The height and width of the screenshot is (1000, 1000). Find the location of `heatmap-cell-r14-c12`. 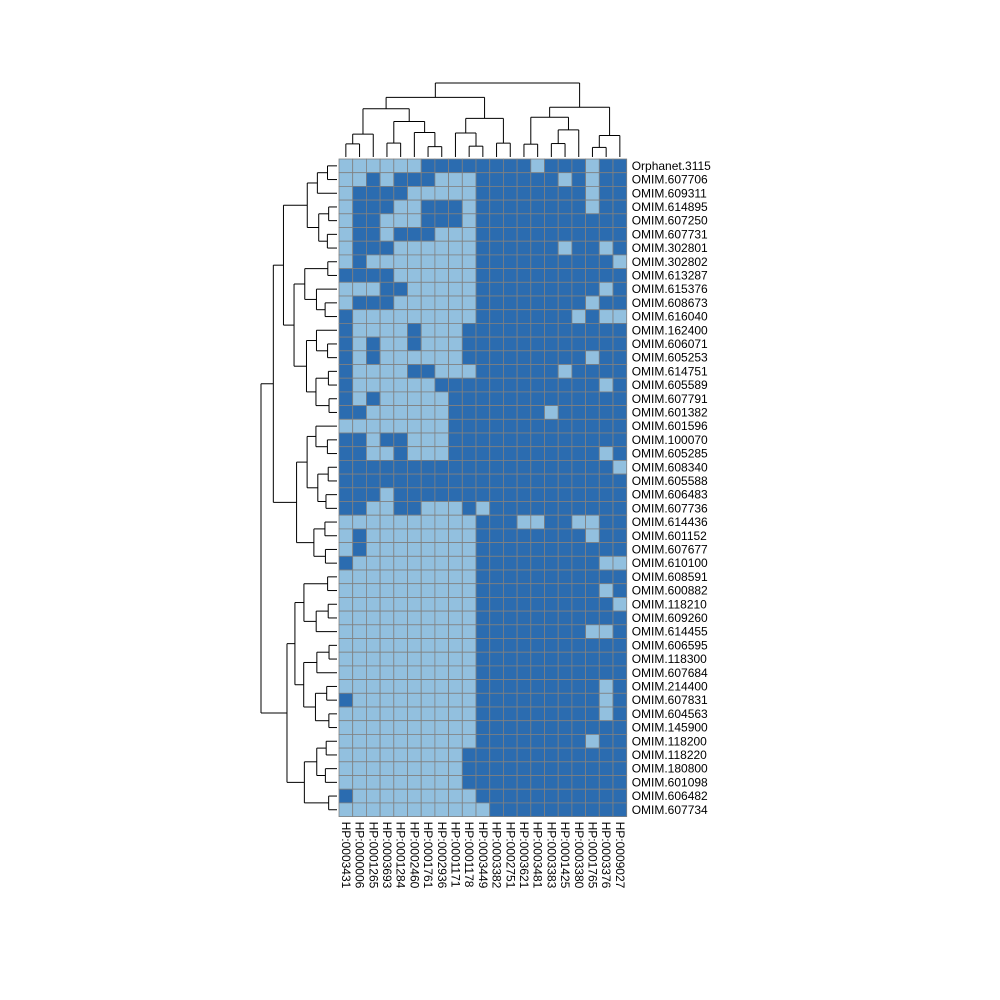

heatmap-cell-r14-c12 is located at coordinates (510, 357).